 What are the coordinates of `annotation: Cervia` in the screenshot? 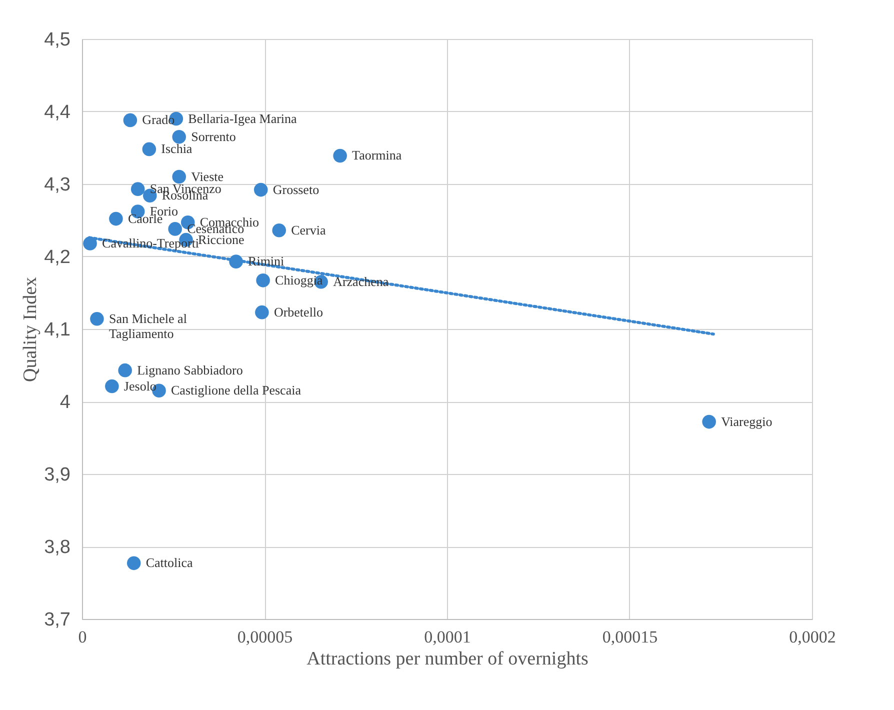 It's located at (308, 230).